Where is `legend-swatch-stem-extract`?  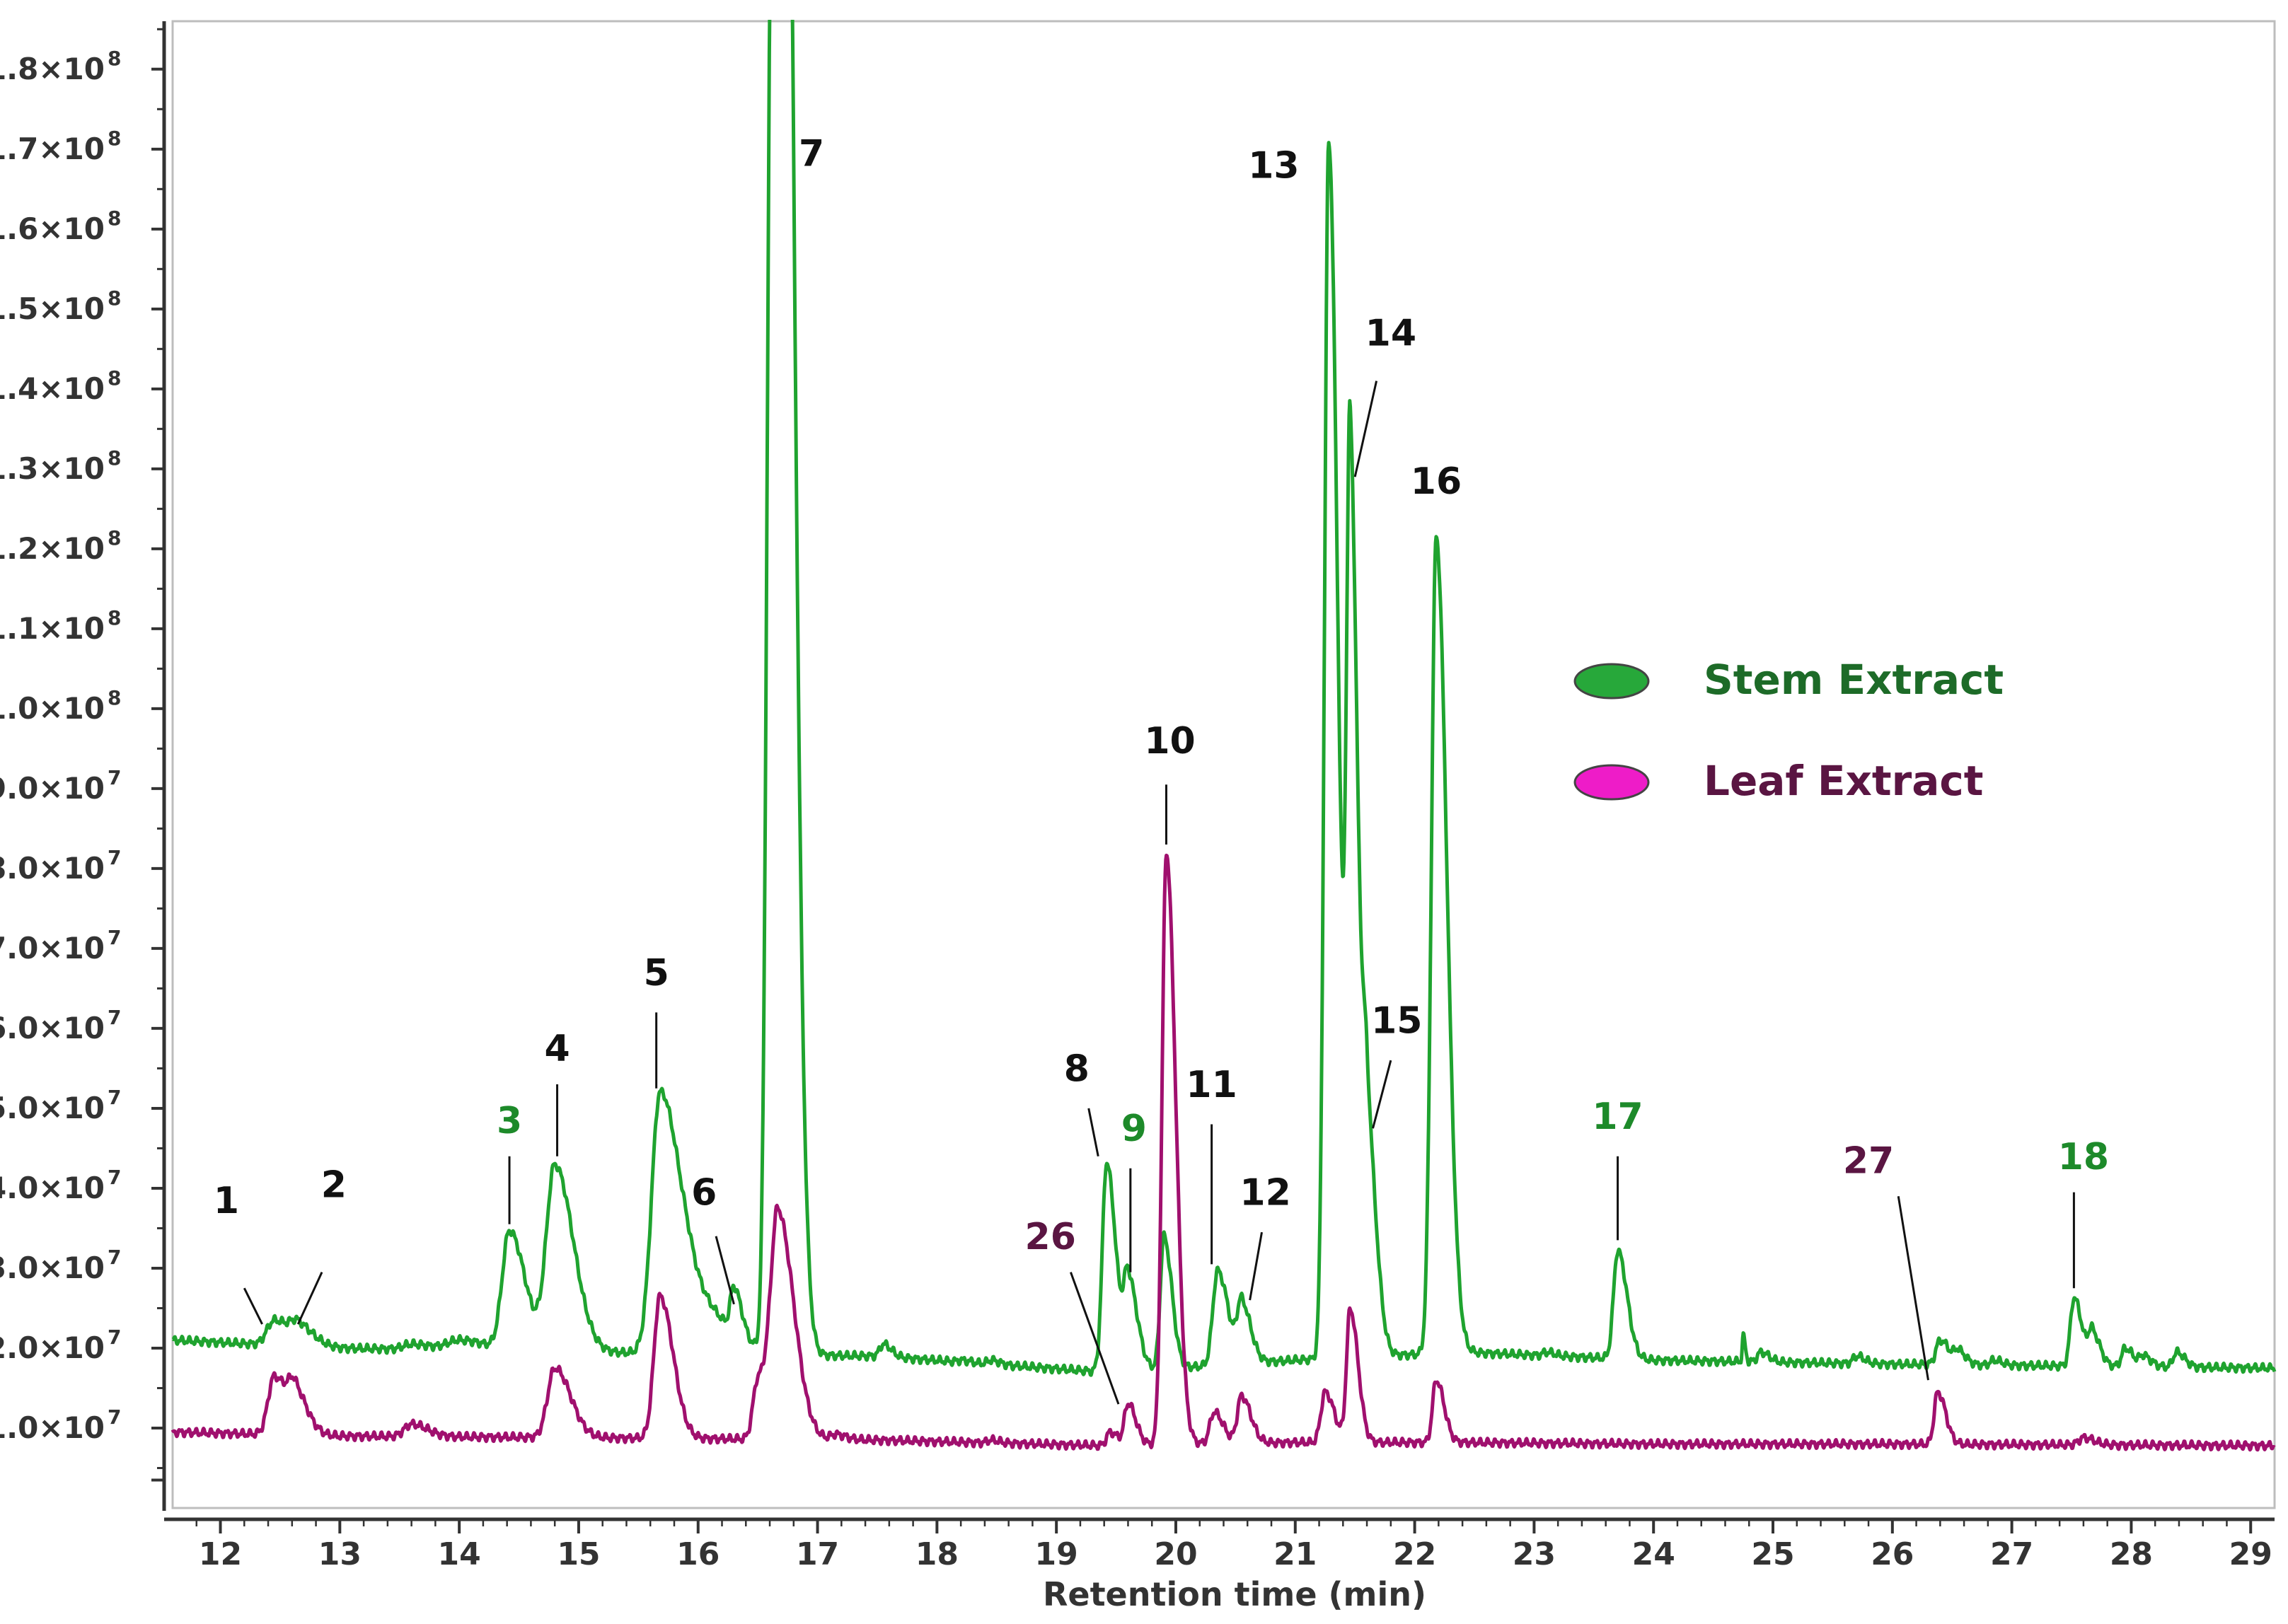 legend-swatch-stem-extract is located at coordinates (1612, 681).